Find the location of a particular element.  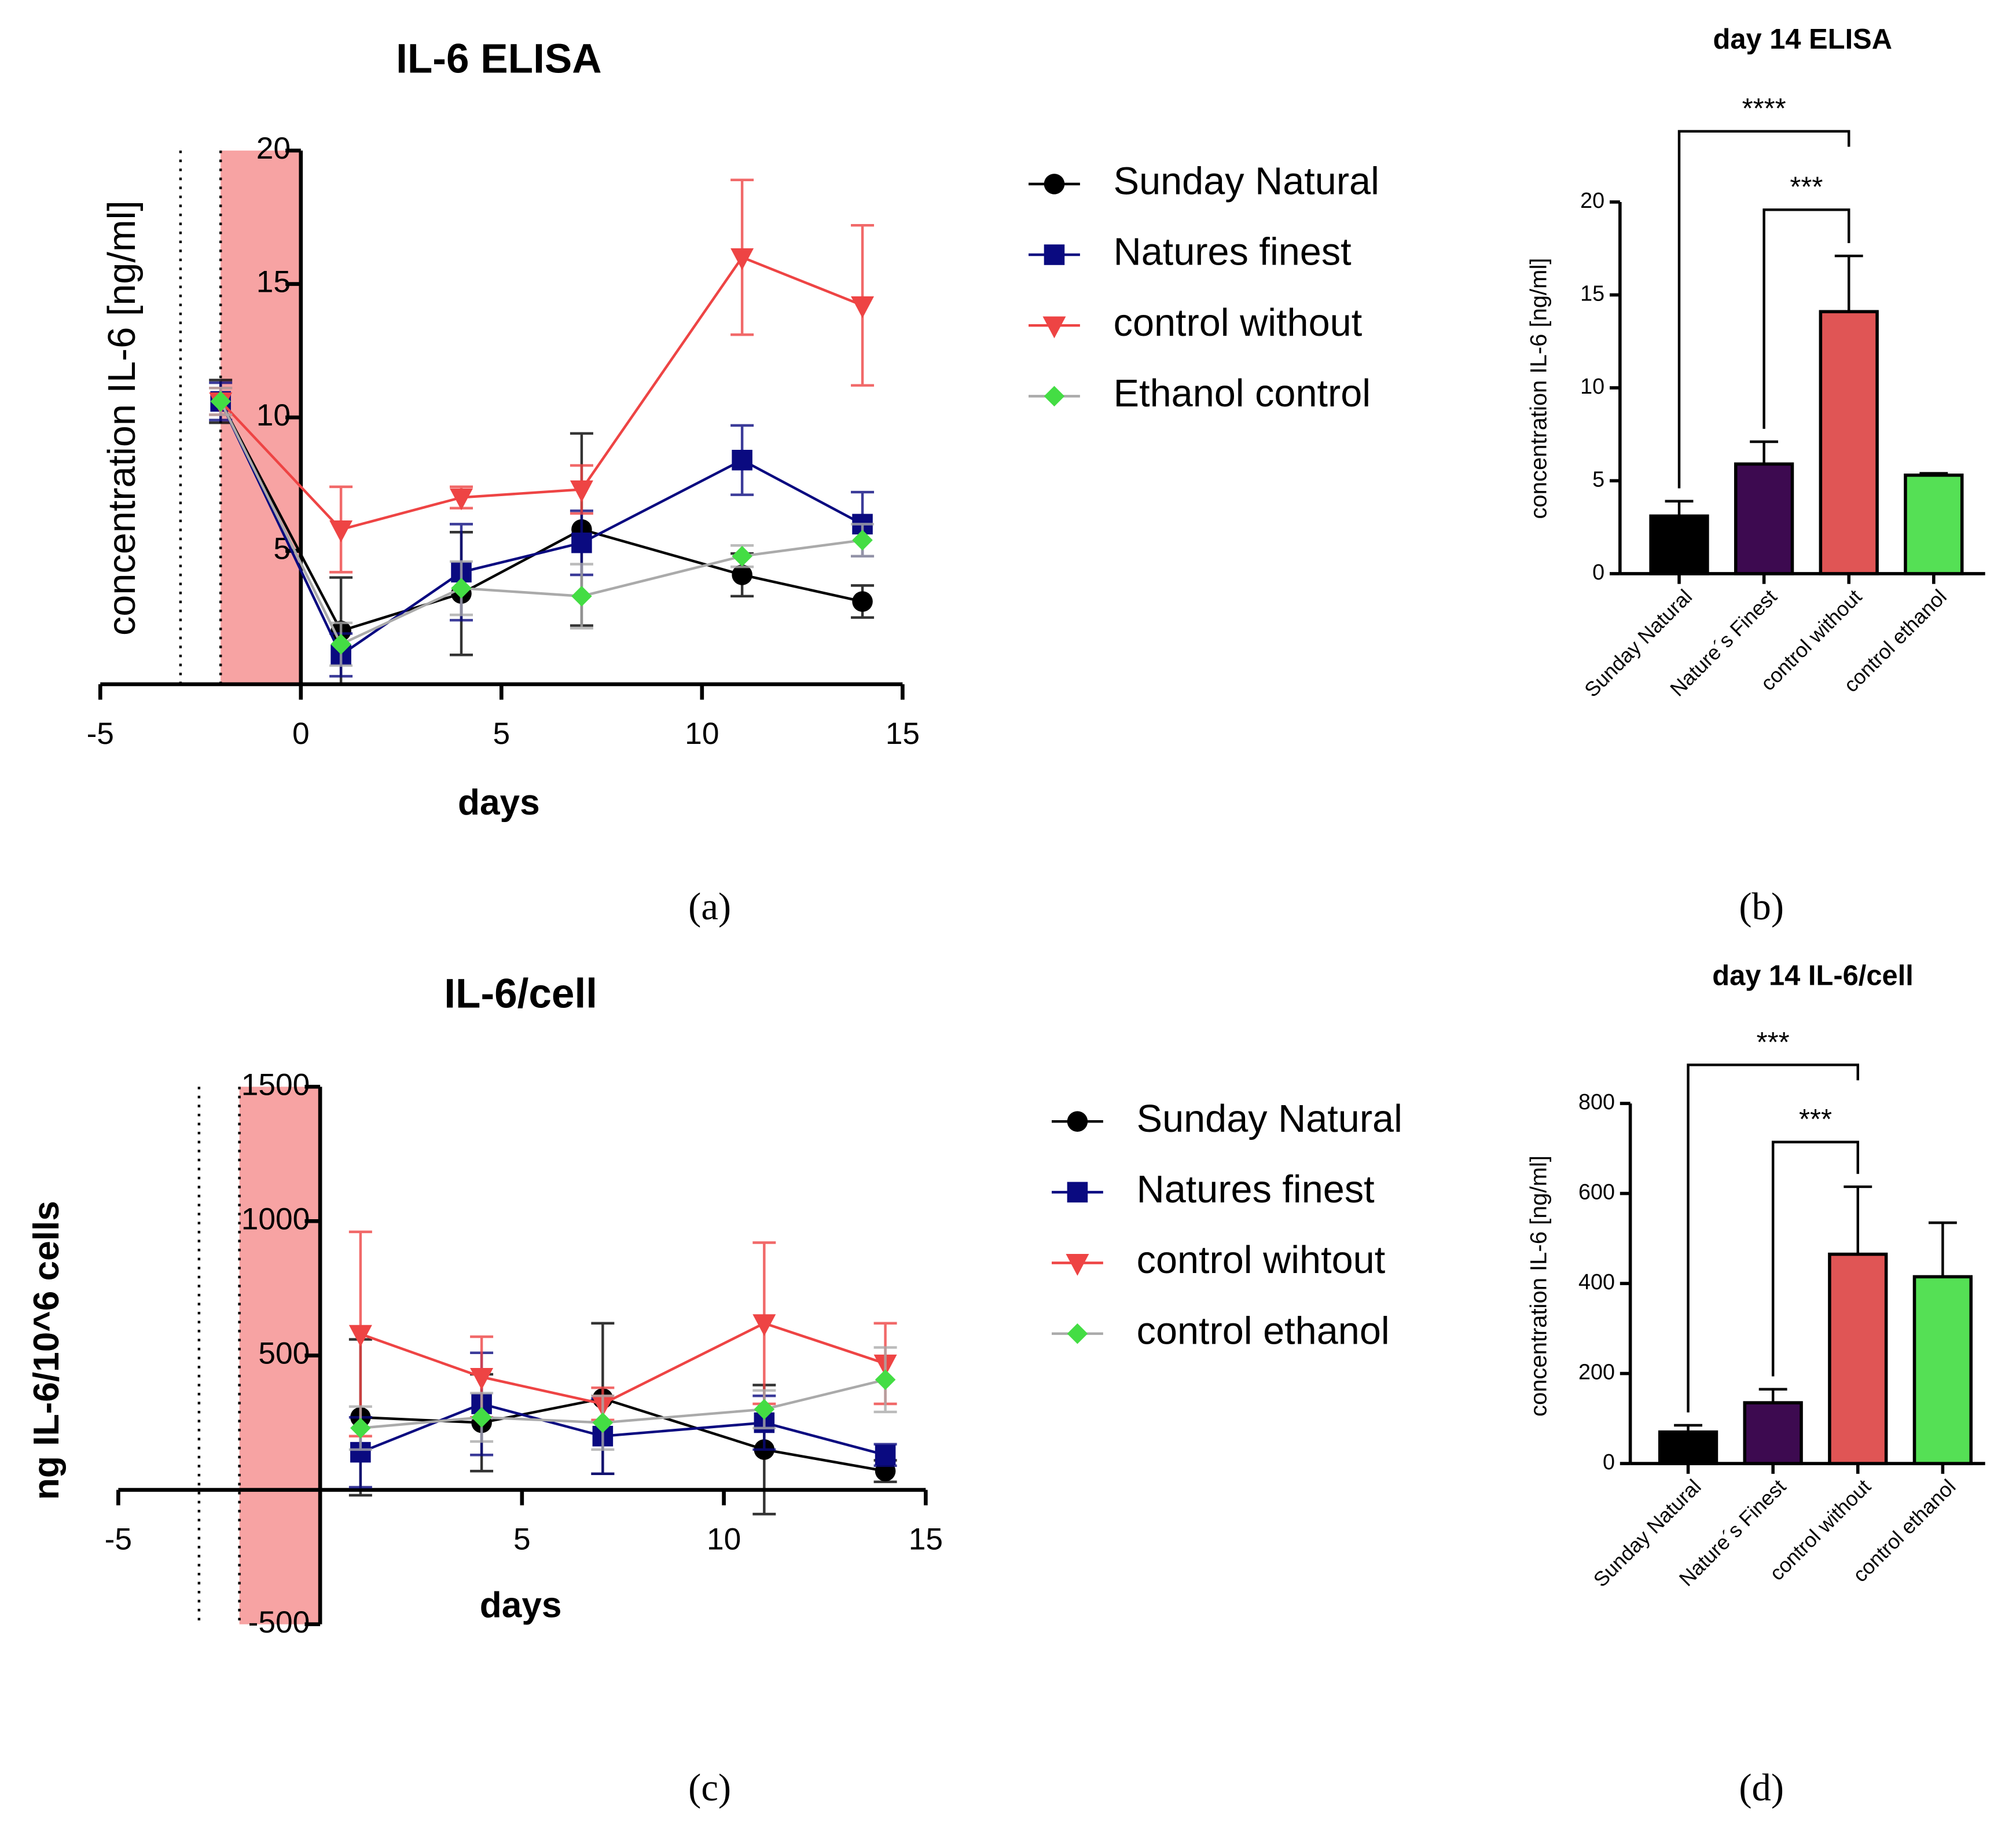

x-tick-label: 0 is located at coordinates (301, 734).